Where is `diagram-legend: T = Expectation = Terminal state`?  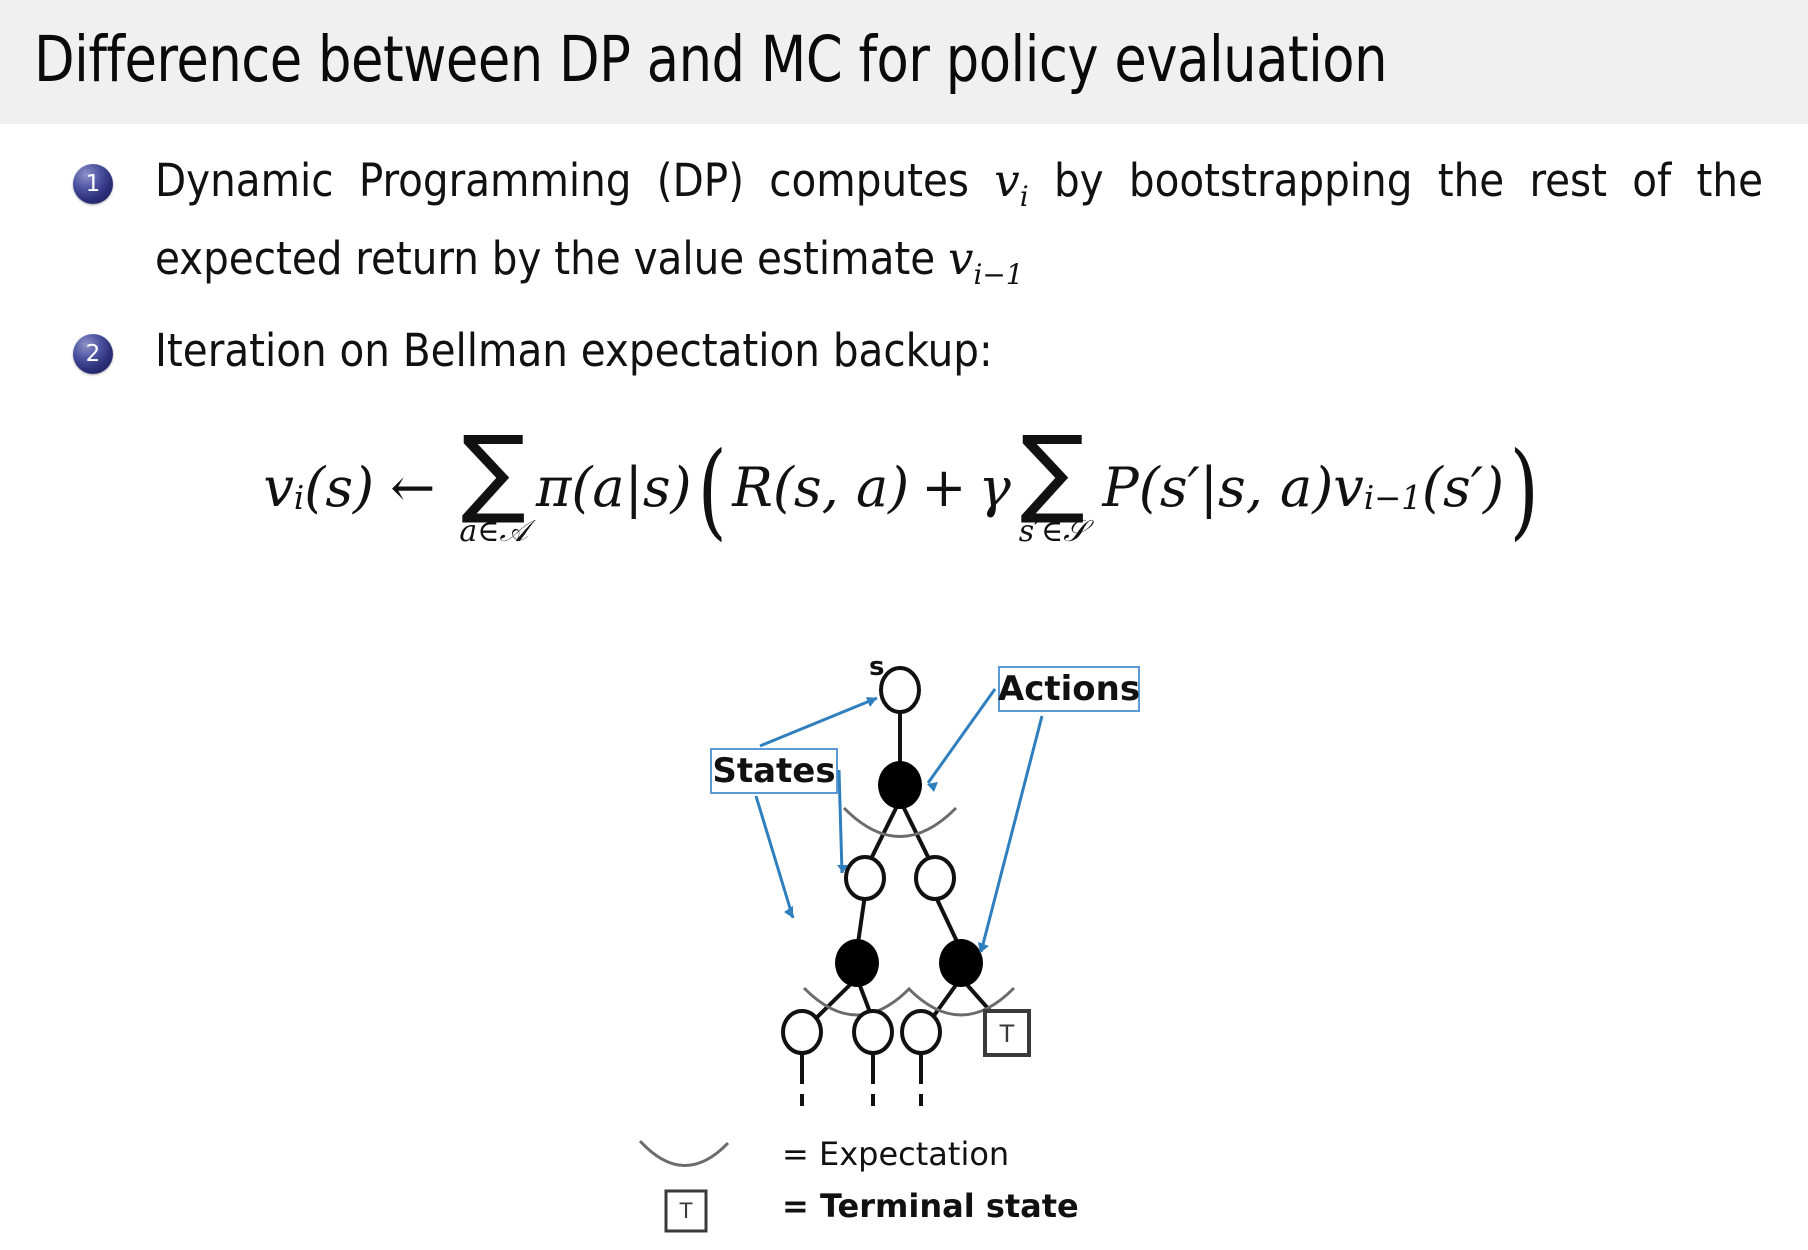 diagram-legend: T = Expectation = Terminal state is located at coordinates (950, 1190).